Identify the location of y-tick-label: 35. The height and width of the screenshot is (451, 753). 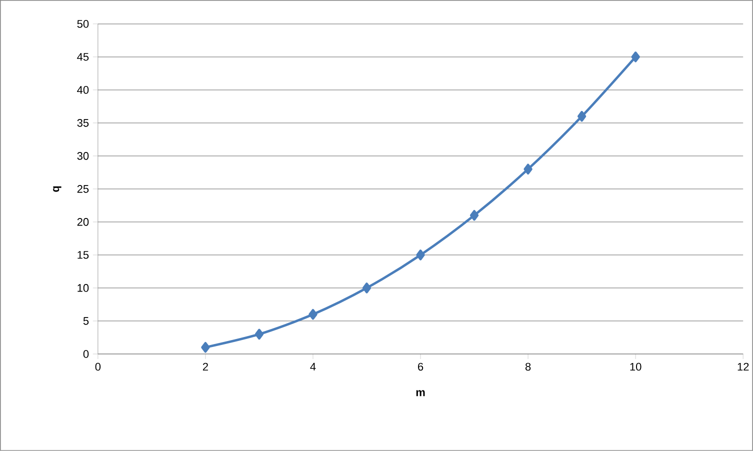
(83, 123).